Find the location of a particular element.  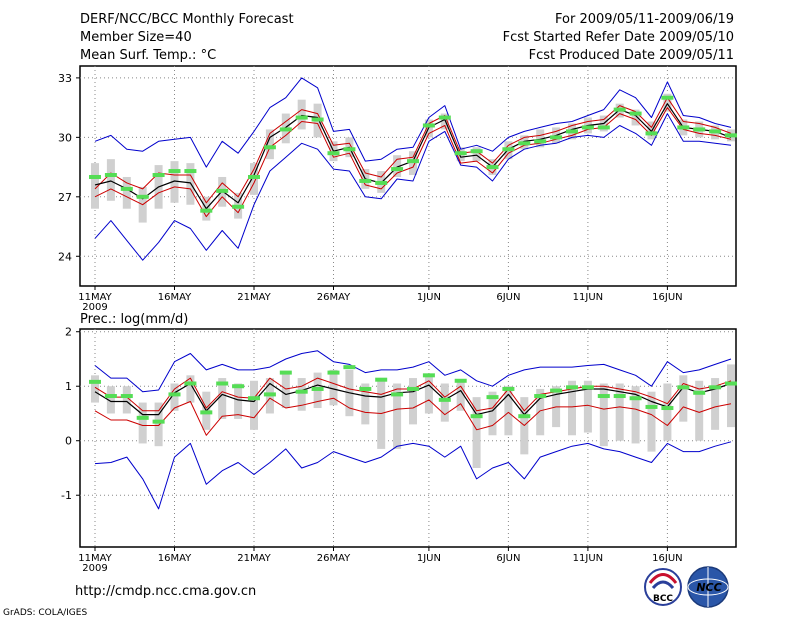

precip-x-tick-label: 11JUN is located at coordinates (588, 558).